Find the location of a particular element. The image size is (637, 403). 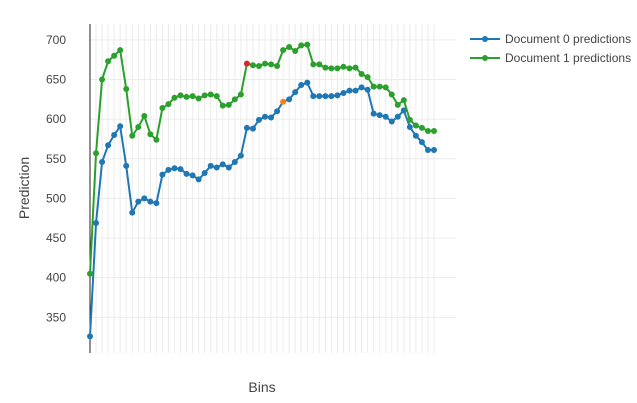

highlighted-point is located at coordinates (283, 101).